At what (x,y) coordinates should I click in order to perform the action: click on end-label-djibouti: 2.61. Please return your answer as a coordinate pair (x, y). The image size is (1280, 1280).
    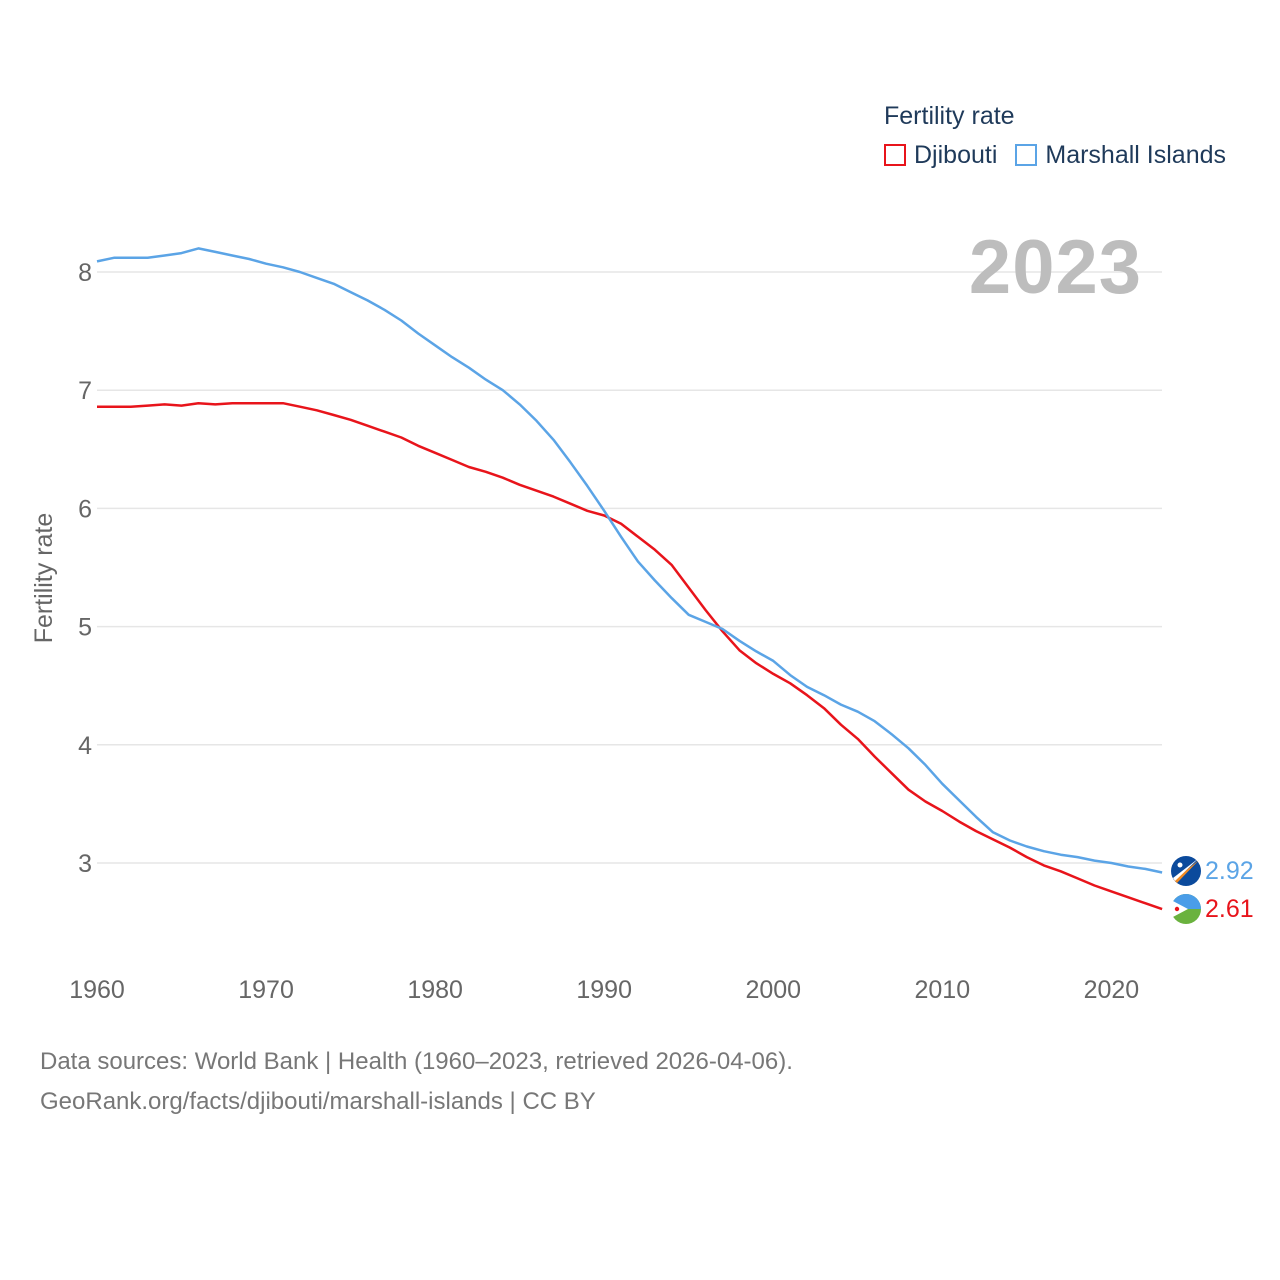
    Looking at the image, I should click on (1229, 909).